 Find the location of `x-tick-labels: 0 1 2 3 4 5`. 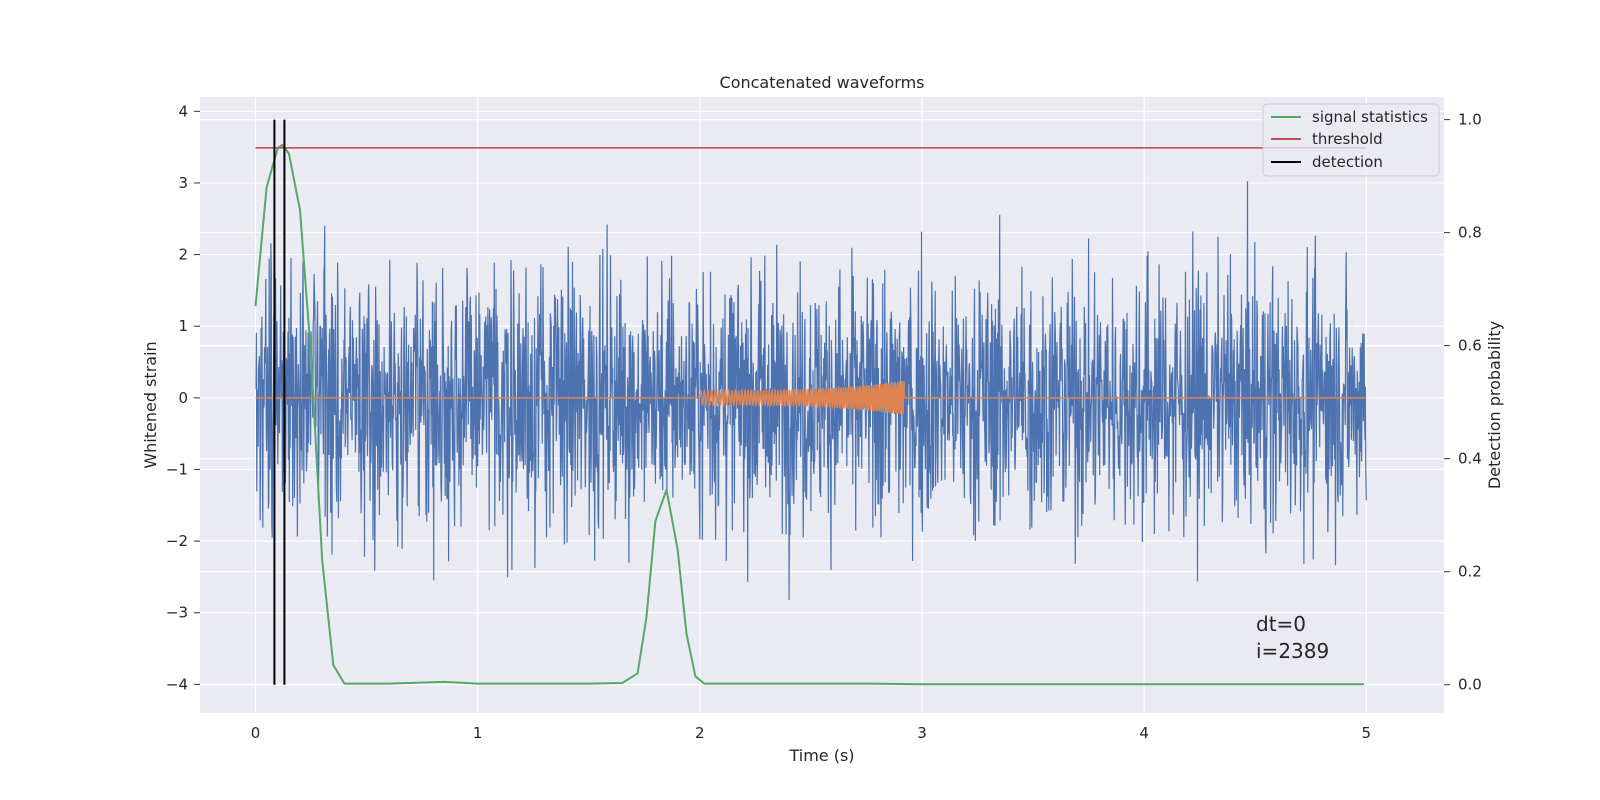

x-tick-labels: 0 1 2 3 4 5 is located at coordinates (811, 733).